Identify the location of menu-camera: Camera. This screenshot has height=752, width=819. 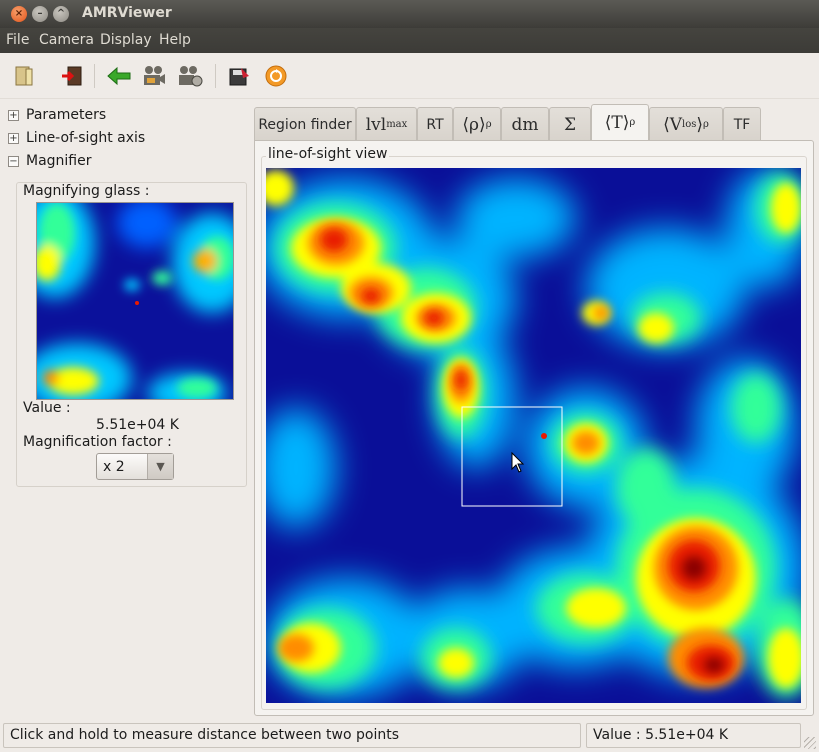
(66, 40).